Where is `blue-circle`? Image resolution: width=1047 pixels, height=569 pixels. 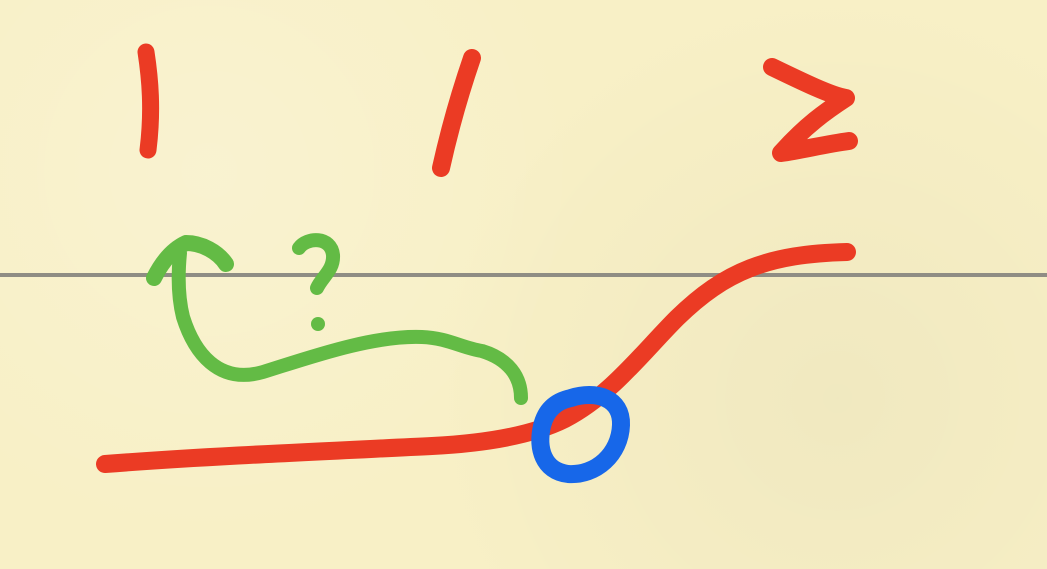
blue-circle is located at coordinates (580, 435).